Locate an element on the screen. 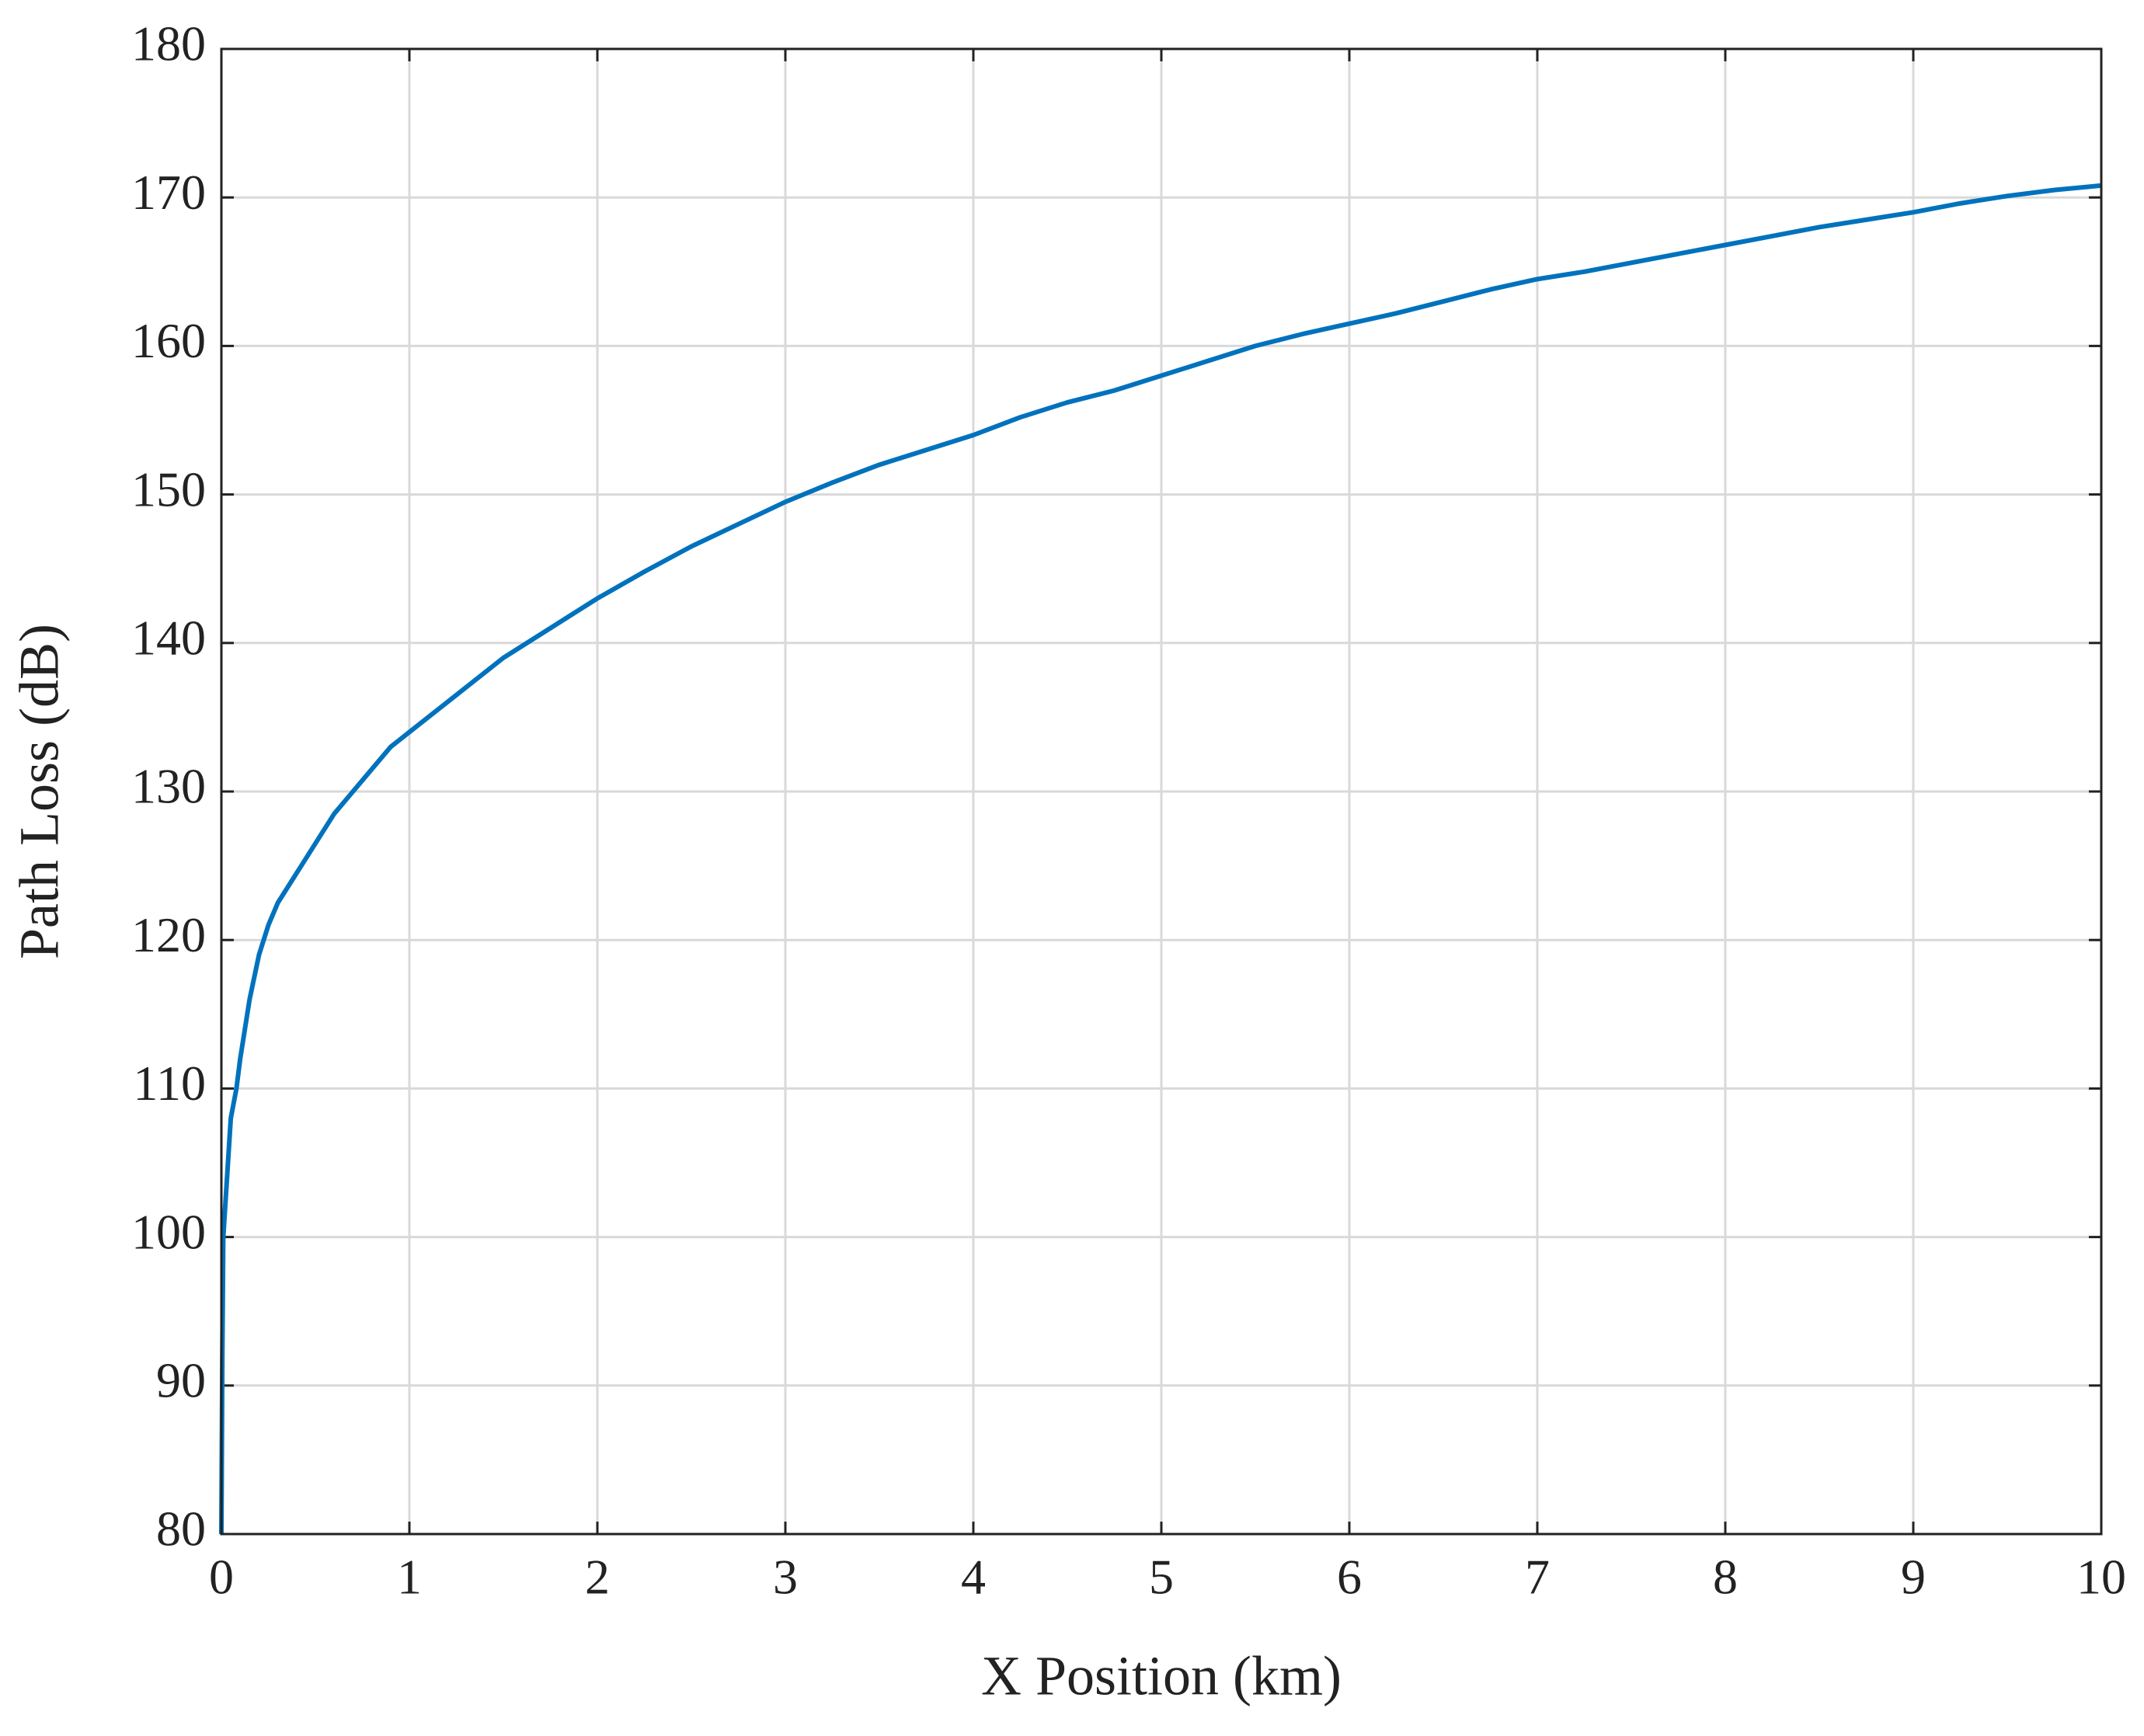  x-tick-label: 8 is located at coordinates (1726, 1577).